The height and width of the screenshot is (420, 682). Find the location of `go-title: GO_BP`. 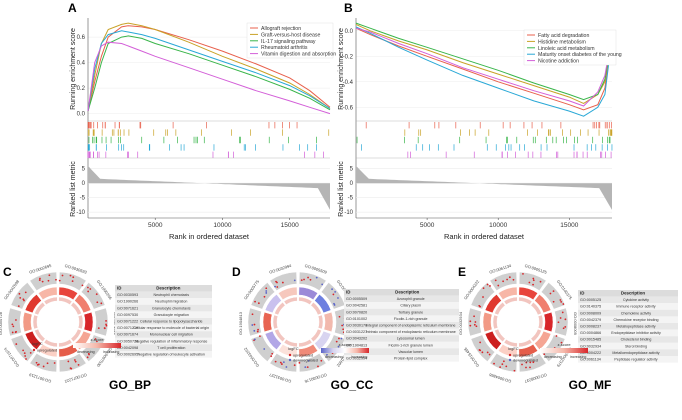

go-title: GO_BP is located at coordinates (130, 385).